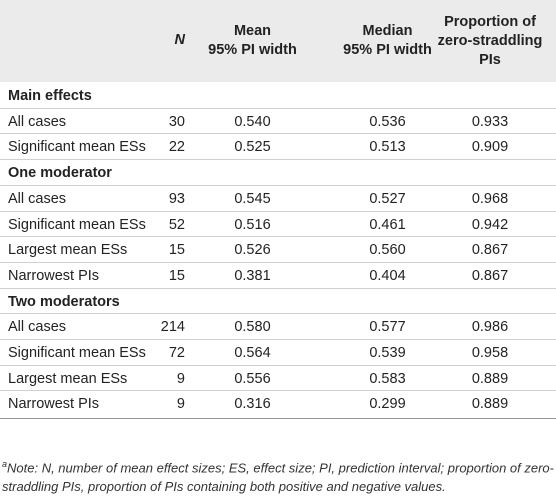  I want to click on cell-value: 0.560, so click(387, 250).